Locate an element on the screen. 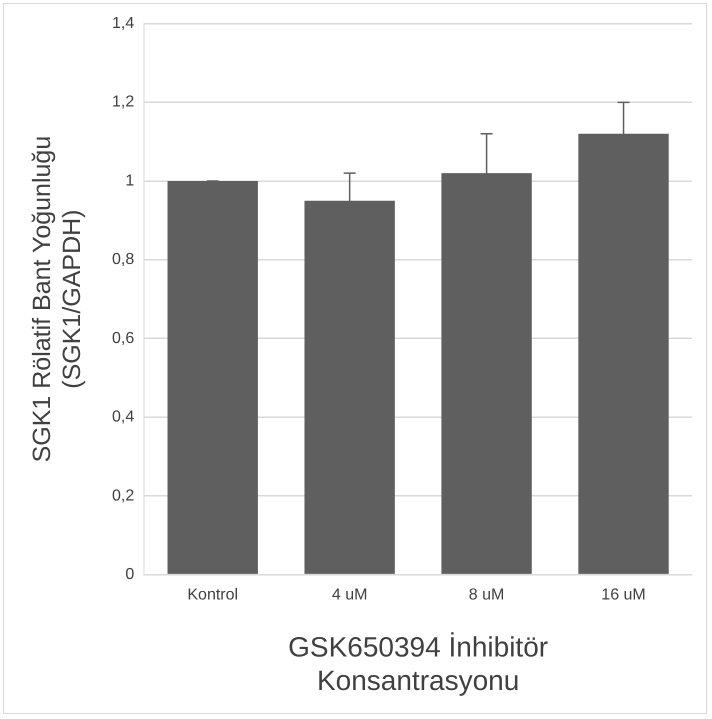  y-tick-label: 0,6 is located at coordinates (123, 338).